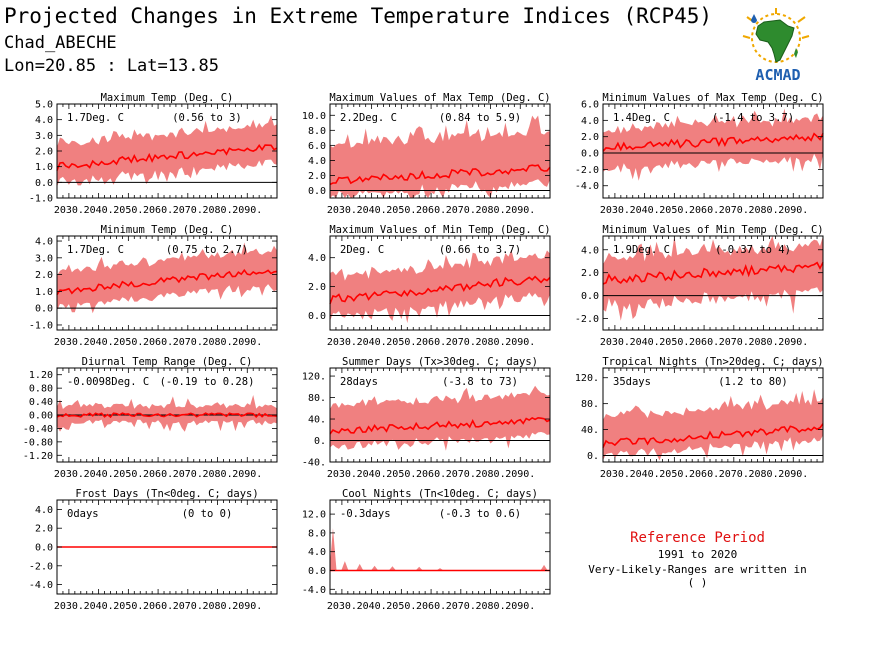  Describe the element at coordinates (587, 319) in the screenshot. I see `y-tick-label: -2.0` at that location.